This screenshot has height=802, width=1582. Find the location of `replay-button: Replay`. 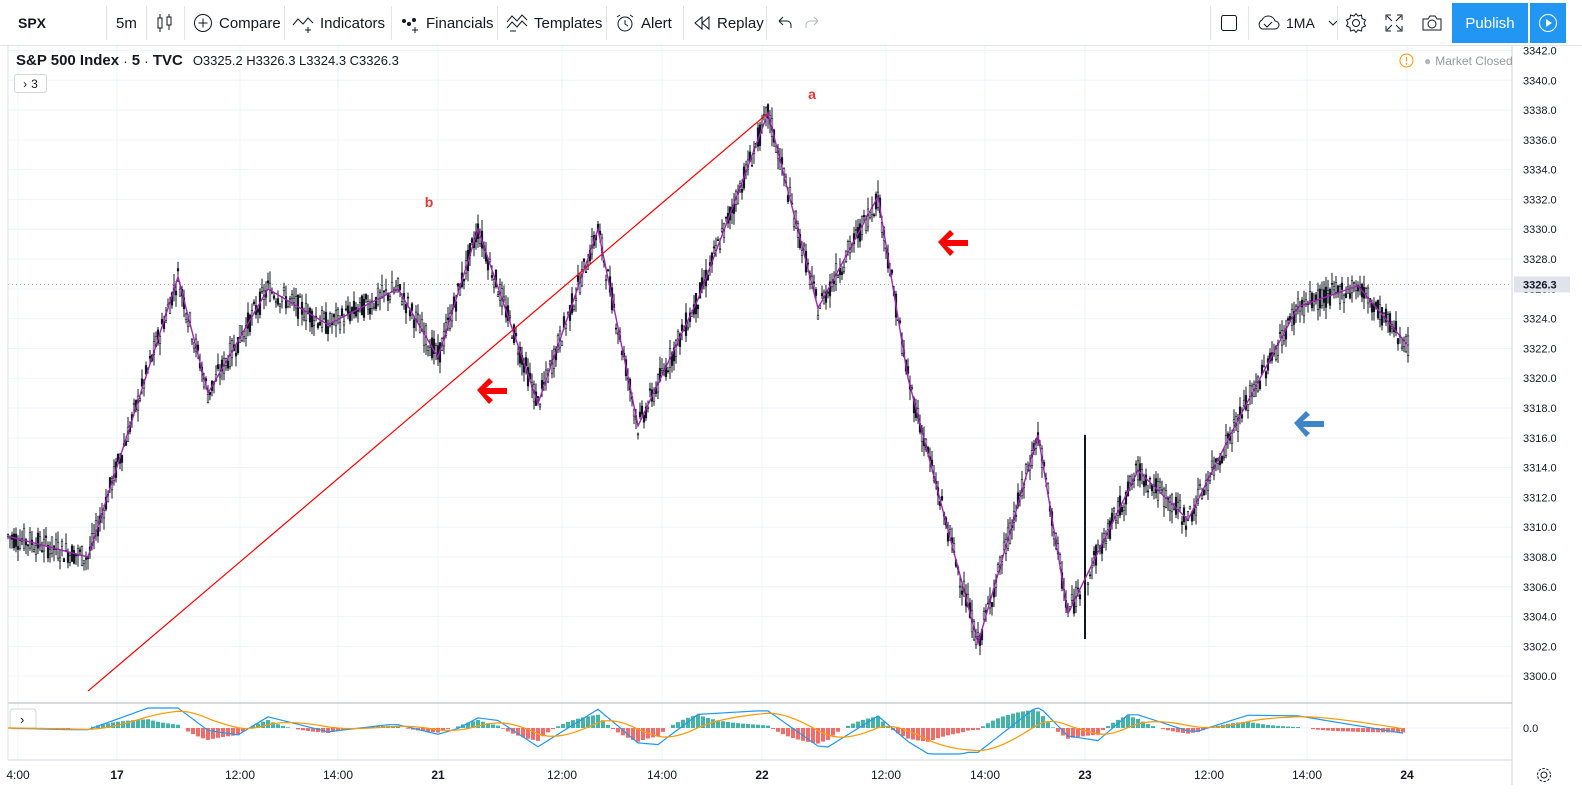

replay-button: Replay is located at coordinates (728, 23).